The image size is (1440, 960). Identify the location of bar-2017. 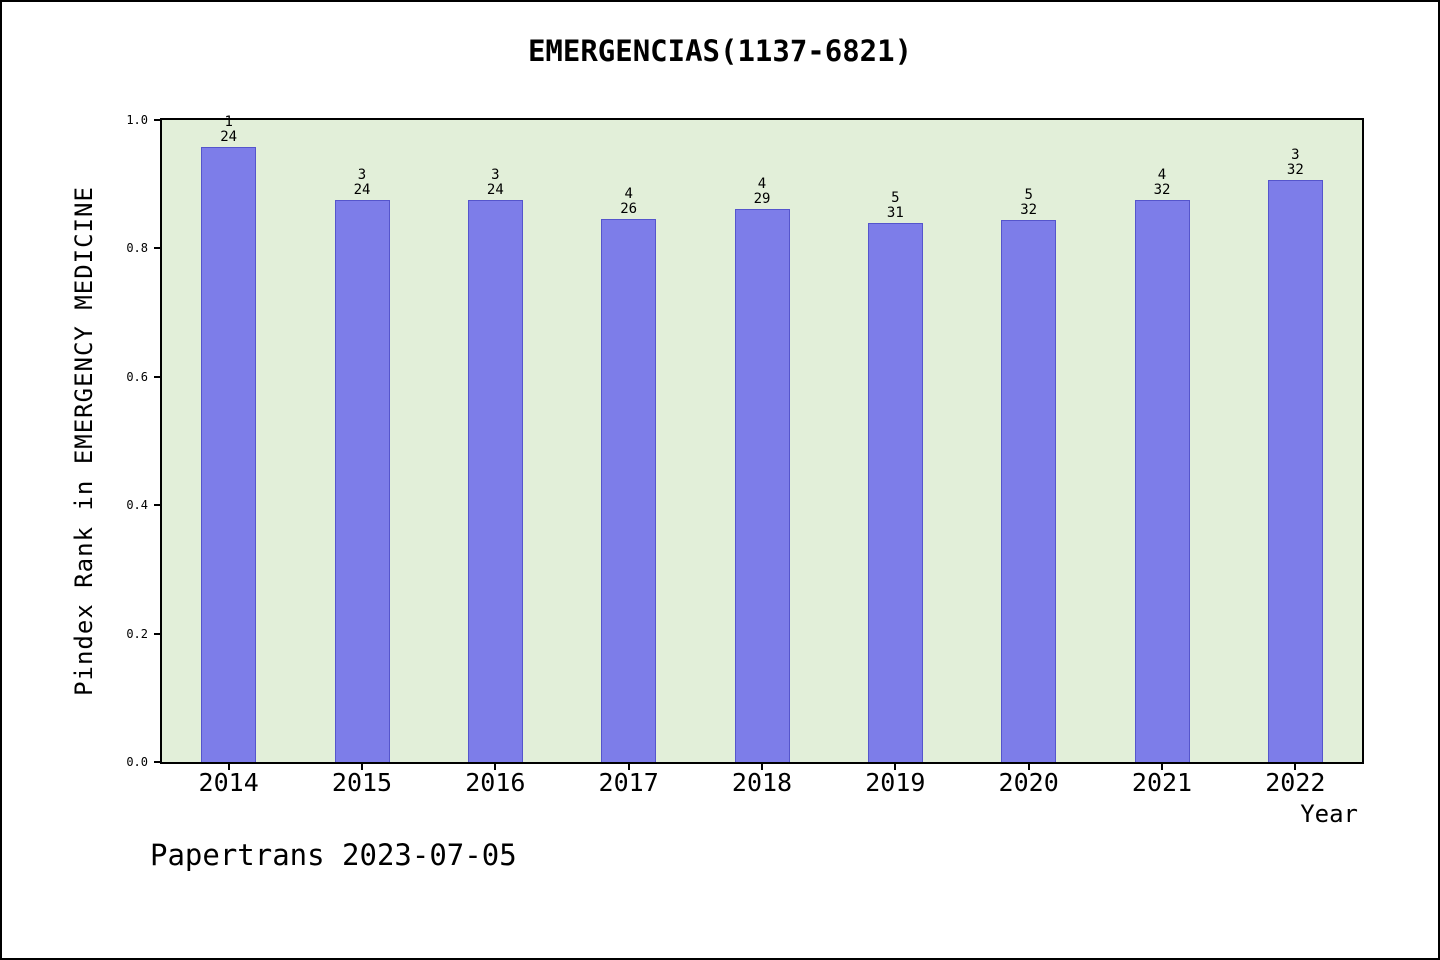
(629, 490).